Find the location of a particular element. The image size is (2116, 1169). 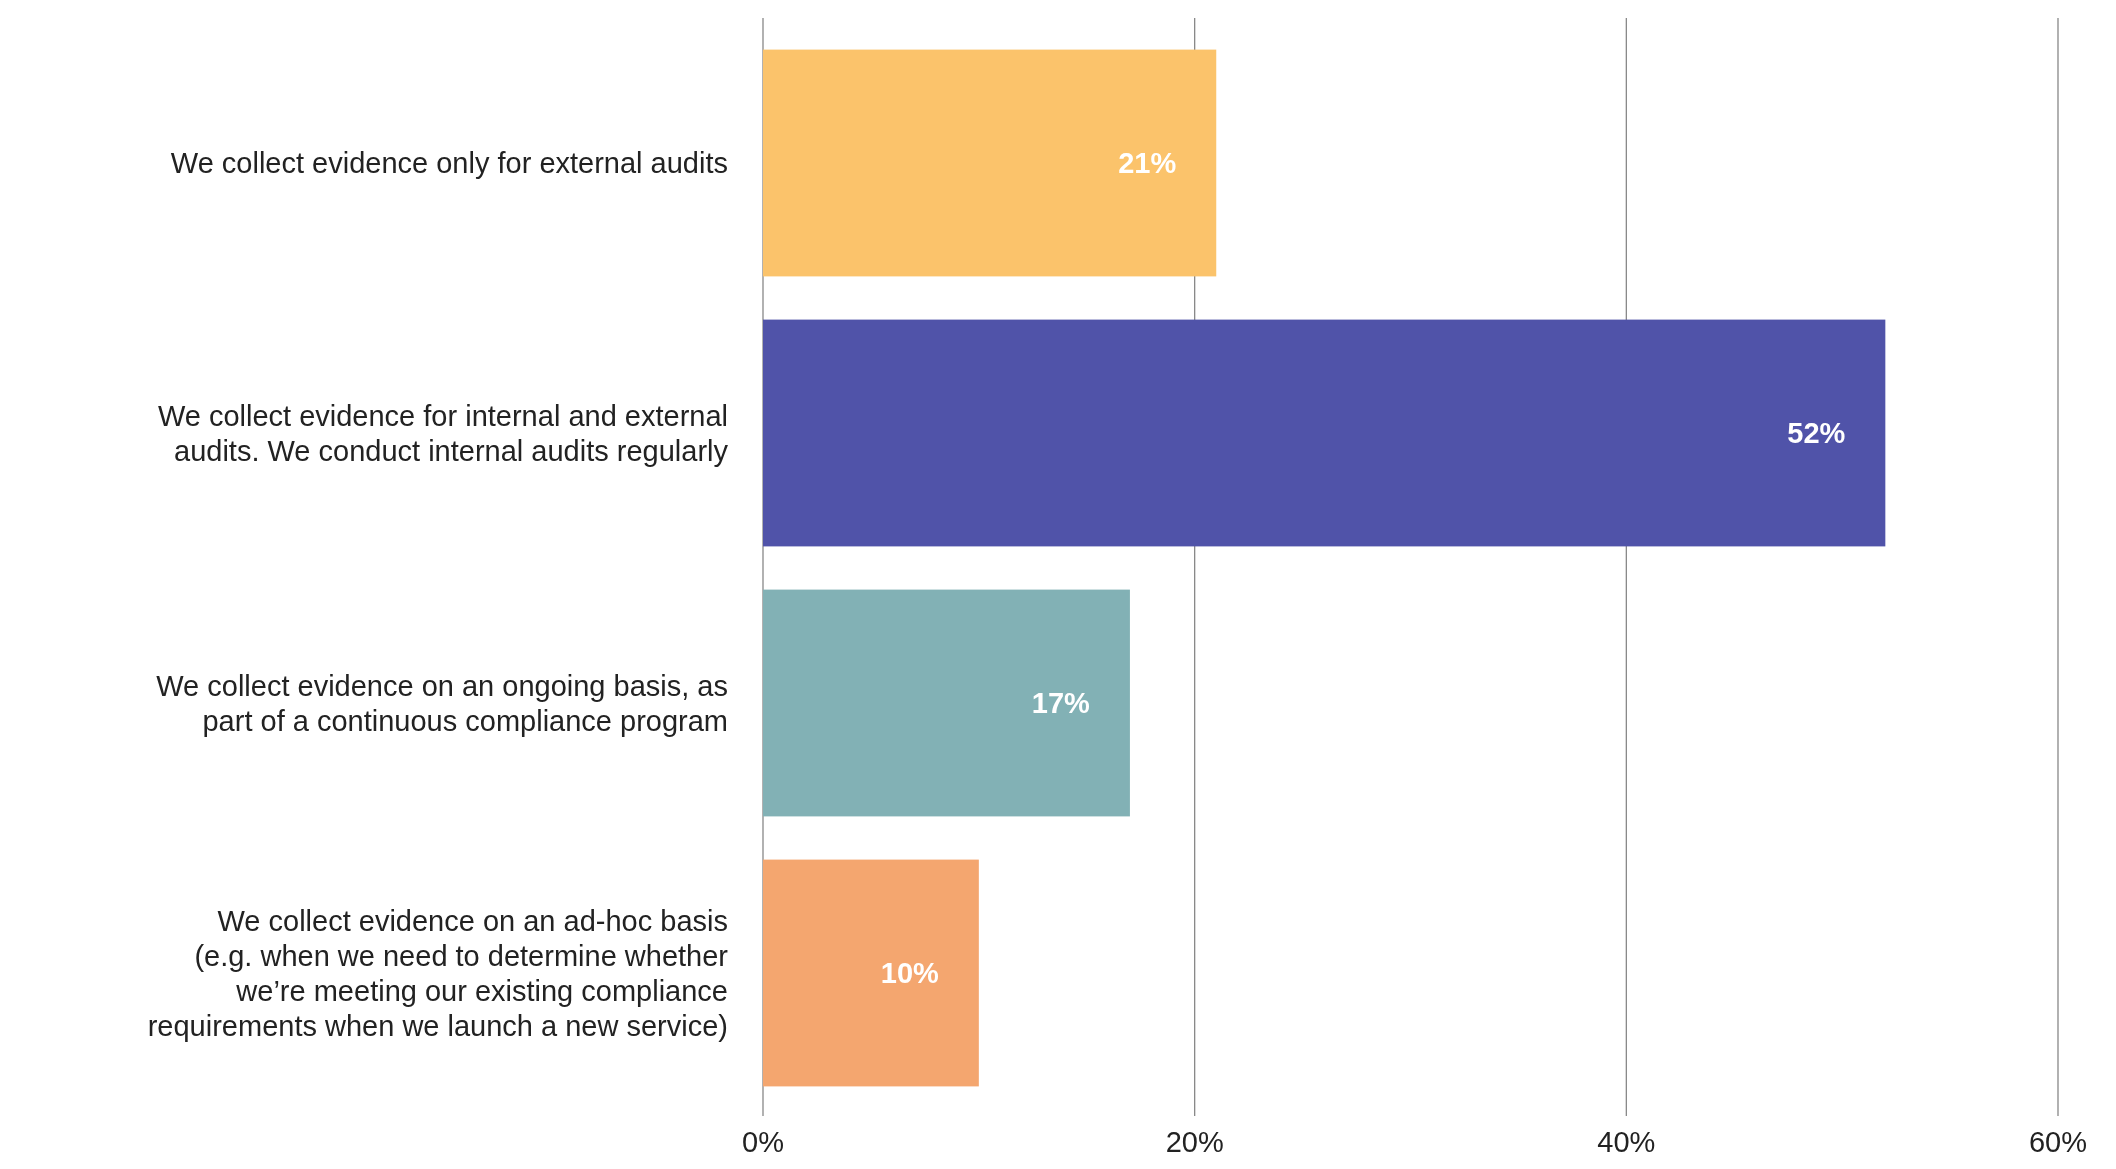

x-tick-label: 40% is located at coordinates (1626, 1142).